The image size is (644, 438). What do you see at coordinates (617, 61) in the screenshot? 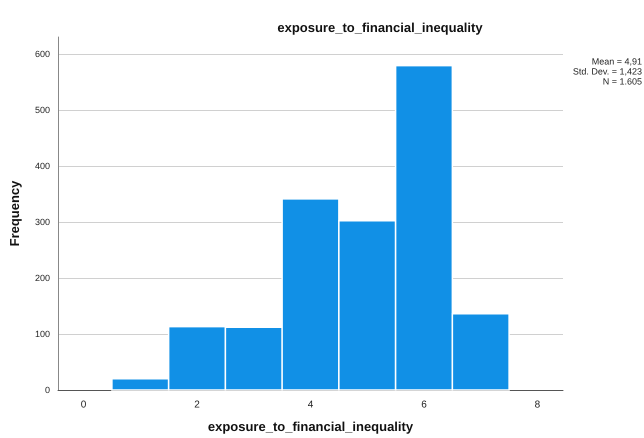
I see `text: Mean = 4,91` at bounding box center [617, 61].